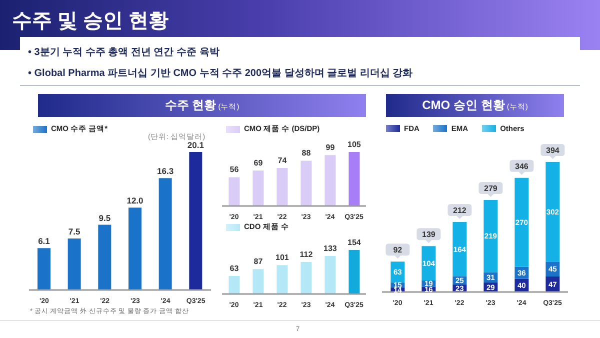 The height and width of the screenshot is (338, 600). I want to click on total-label: 394, so click(553, 150).